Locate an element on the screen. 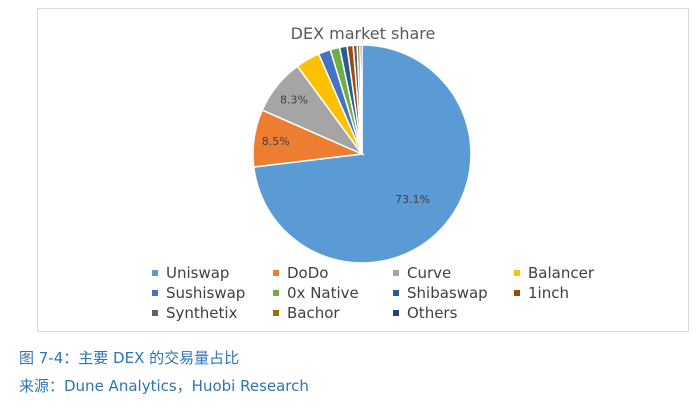  figure-caption: 图 7-4：主要 DEX 的交易量占比 is located at coordinates (129, 358).